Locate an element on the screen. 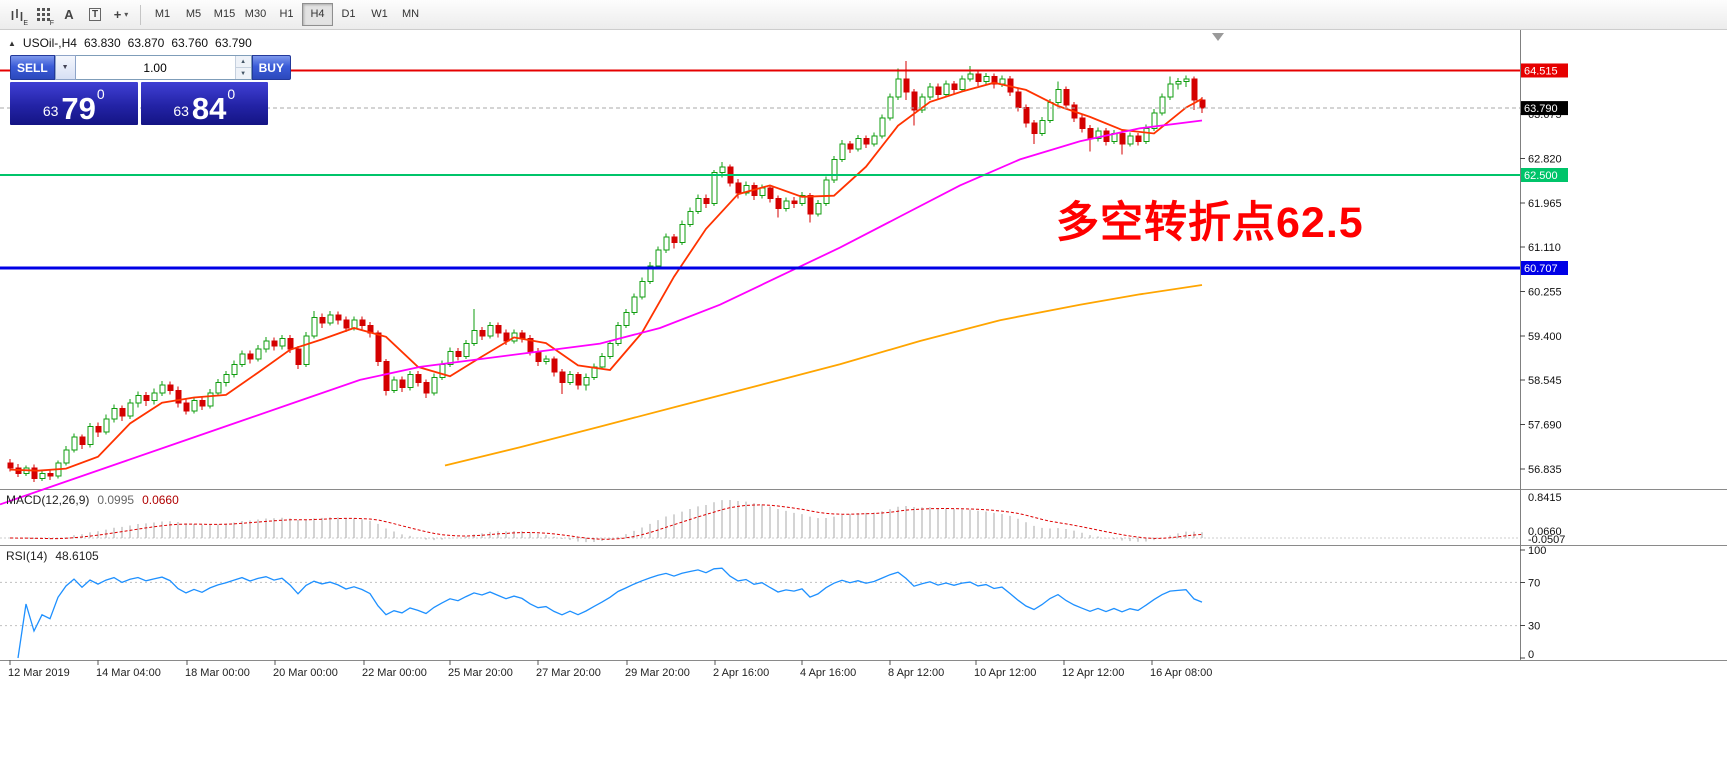  grid-icon is located at coordinates (43, 14).